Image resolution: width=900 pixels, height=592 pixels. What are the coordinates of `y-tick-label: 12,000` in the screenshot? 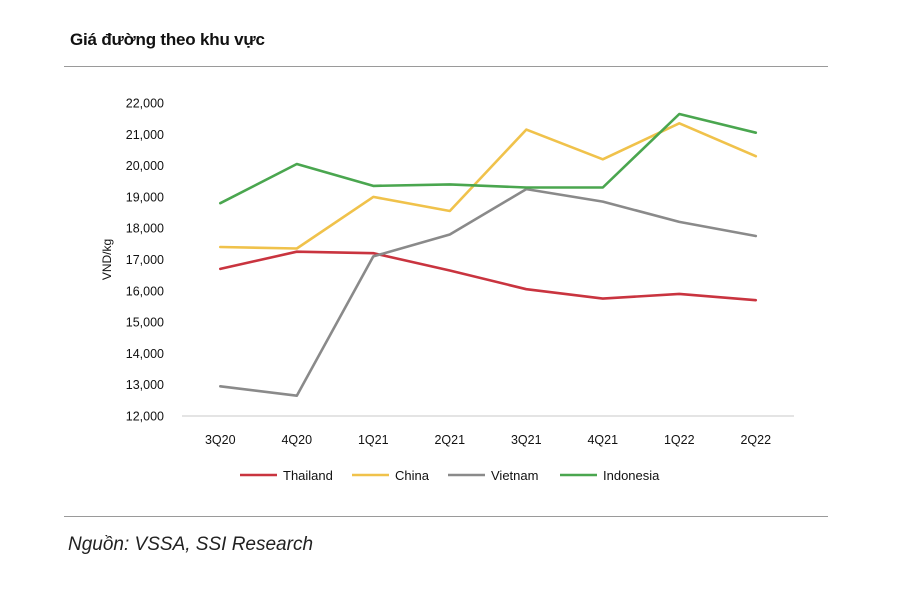 It's located at (145, 417).